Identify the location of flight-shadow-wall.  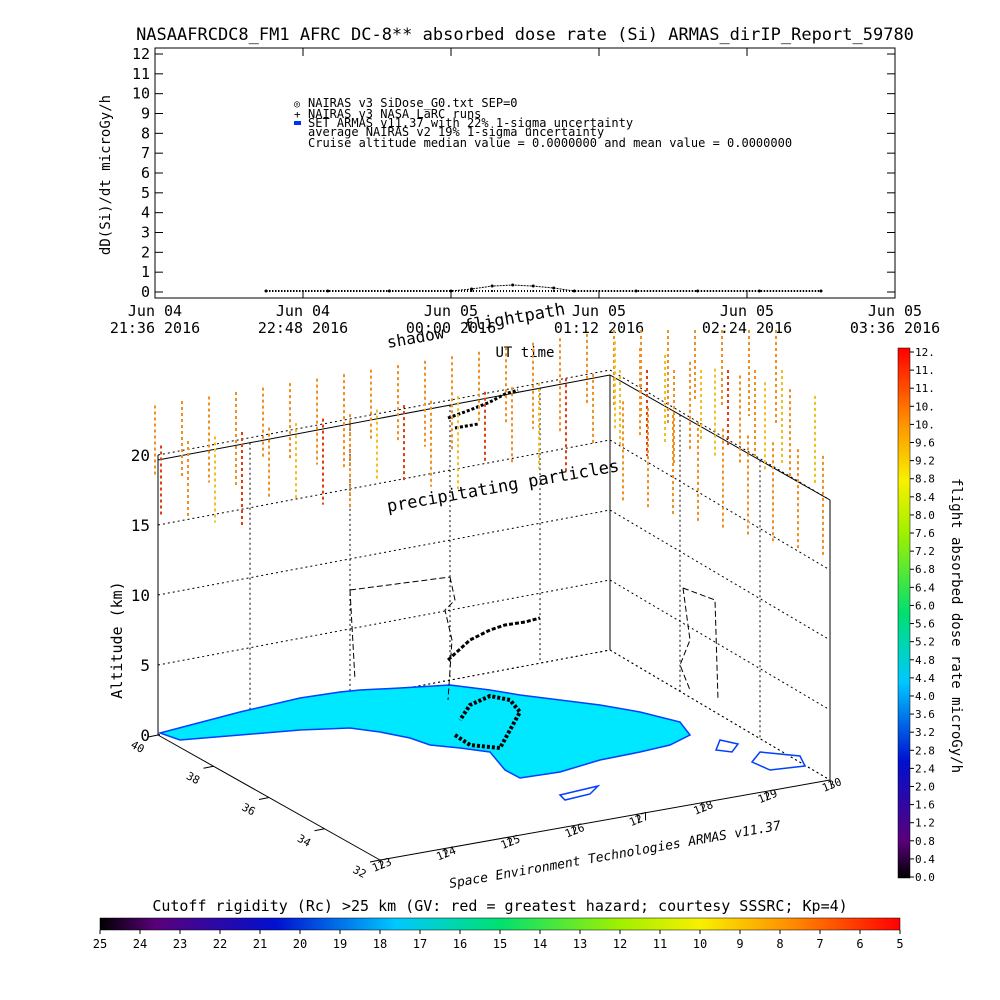
(483, 409).